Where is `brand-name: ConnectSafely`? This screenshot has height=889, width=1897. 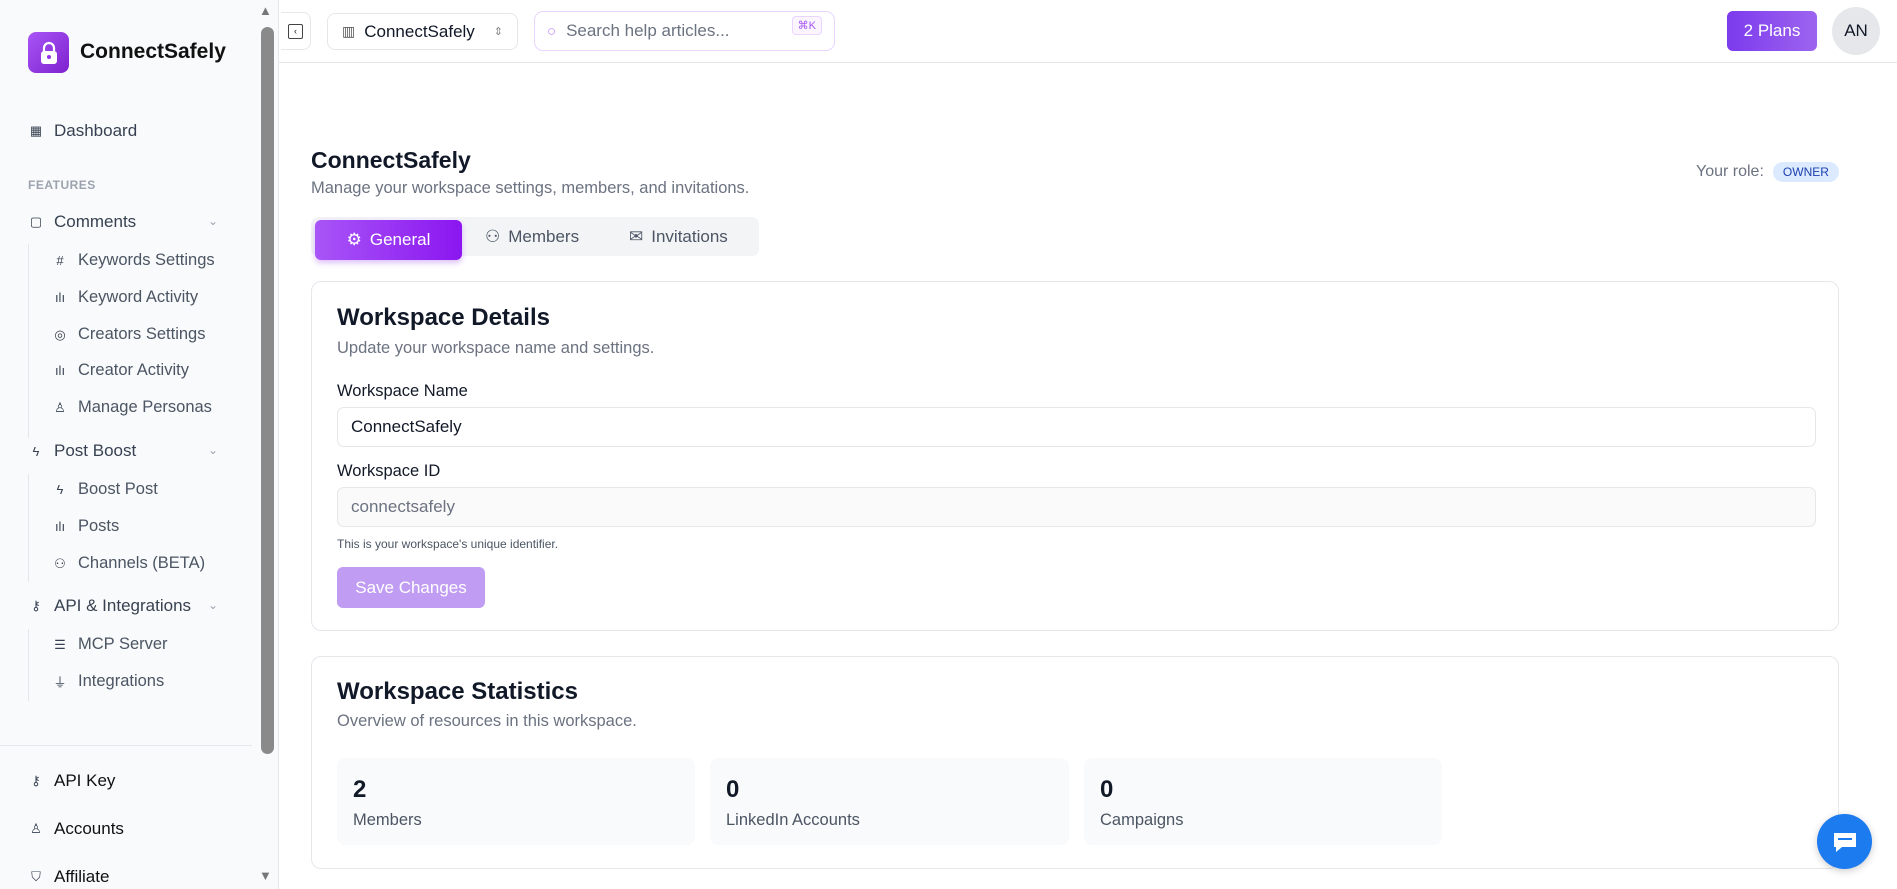
brand-name: ConnectSafely is located at coordinates (153, 51).